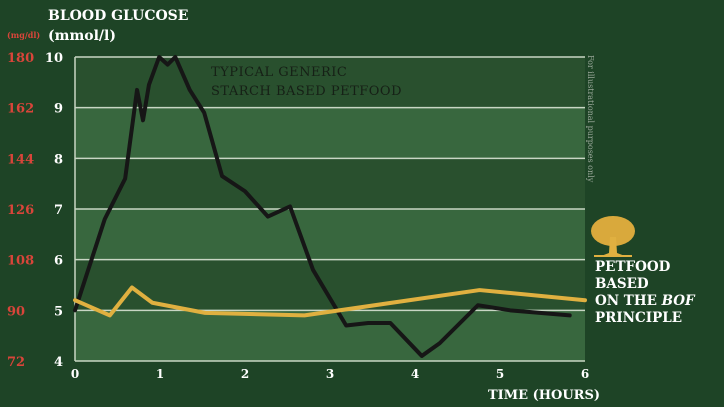 This screenshot has height=407, width=724. I want to click on starch-series-label: TYPICAL GENERIC STARCH BASED PETFOOD, so click(306, 82).